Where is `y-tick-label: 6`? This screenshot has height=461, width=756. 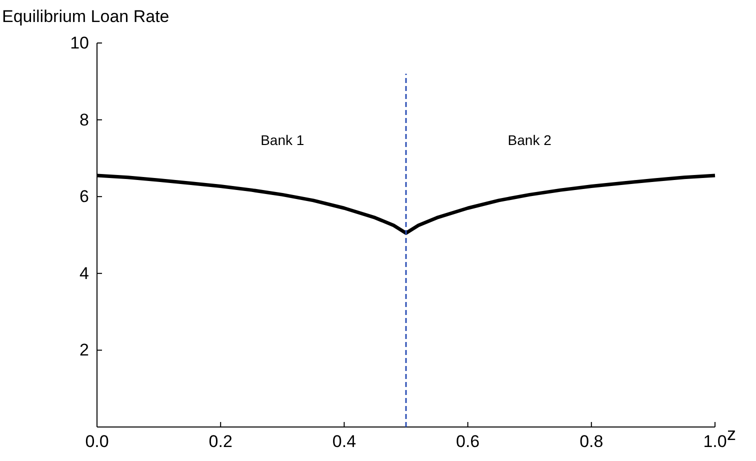 y-tick-label: 6 is located at coordinates (84, 196).